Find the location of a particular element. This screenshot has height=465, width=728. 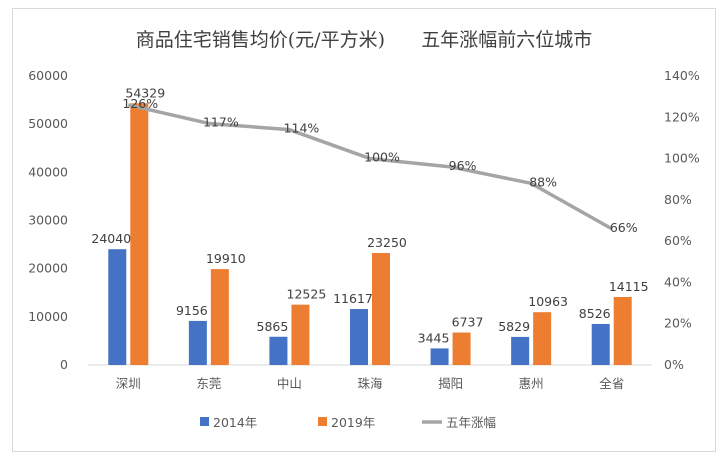

line-data-label: 96% is located at coordinates (463, 165).